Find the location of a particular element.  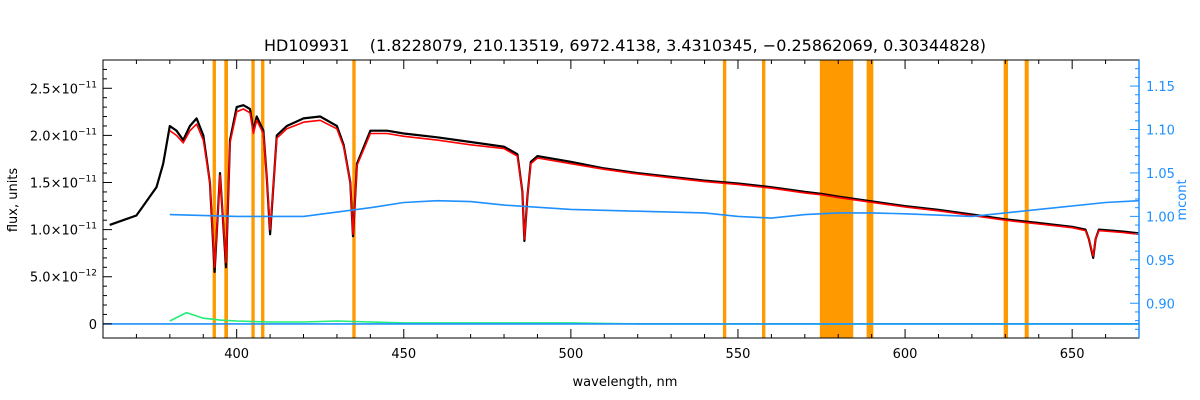

y-tick-label-1: 5.0×10⁻¹² is located at coordinates (63, 277).